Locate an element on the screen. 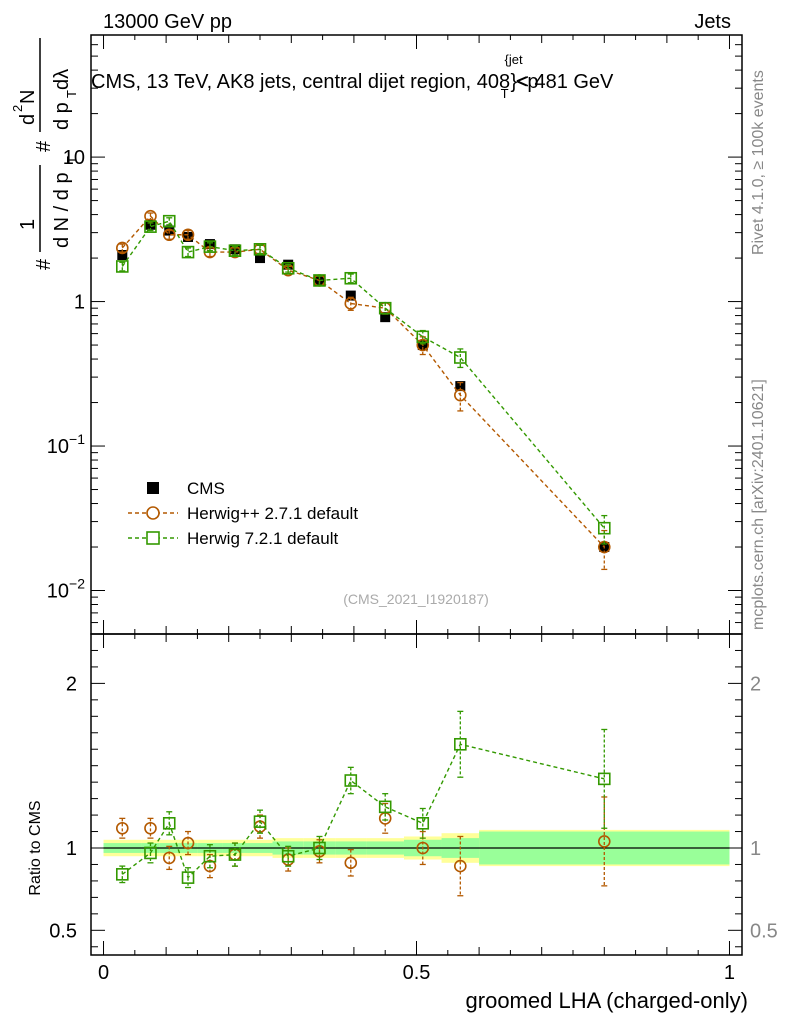  legend-marker-herwig7 is located at coordinates (153, 538).